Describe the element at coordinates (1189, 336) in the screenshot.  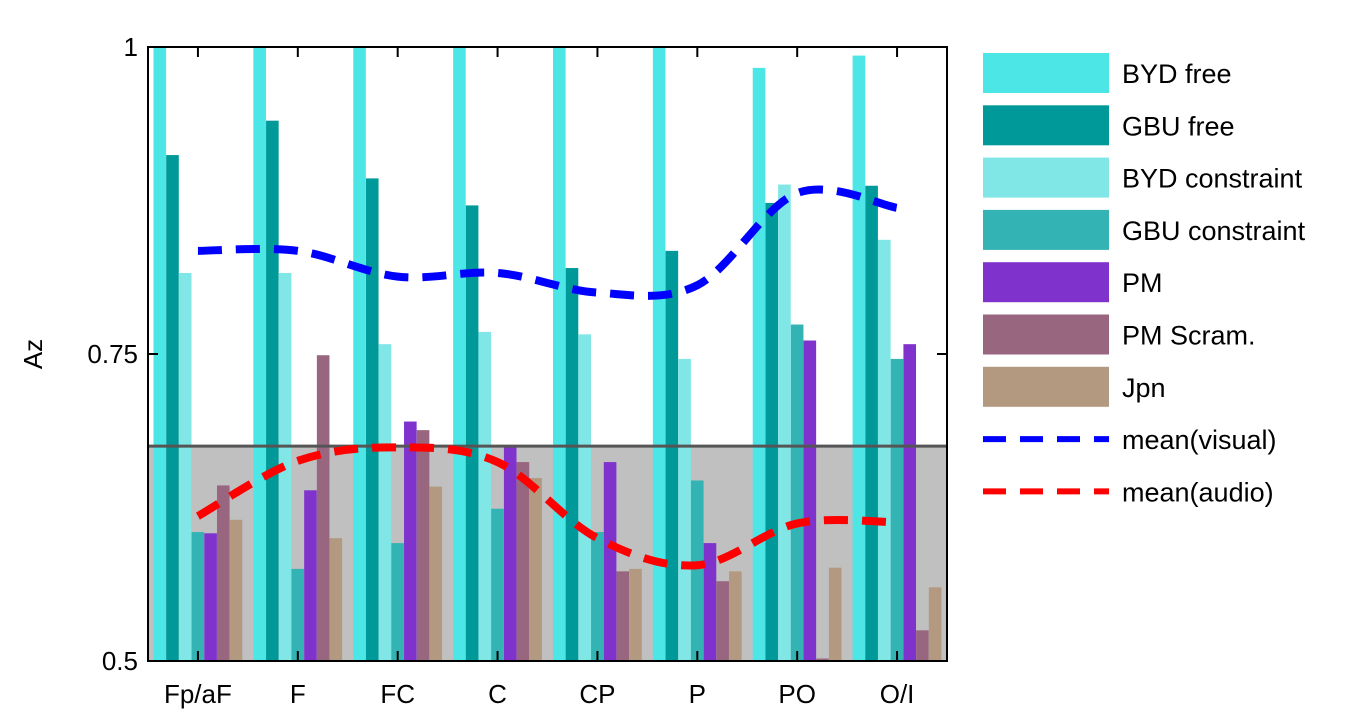
I see `legend-label-pm-scram: PM Scram.` at that location.